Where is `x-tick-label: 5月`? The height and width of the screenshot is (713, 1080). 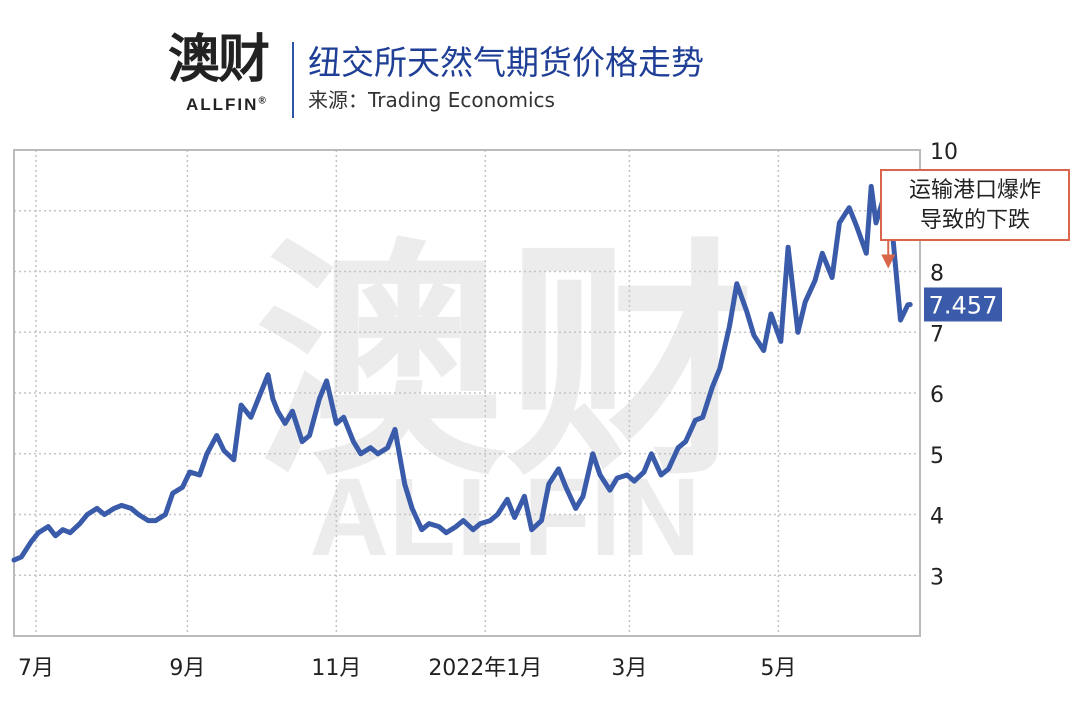 x-tick-label: 5月 is located at coordinates (778, 668).